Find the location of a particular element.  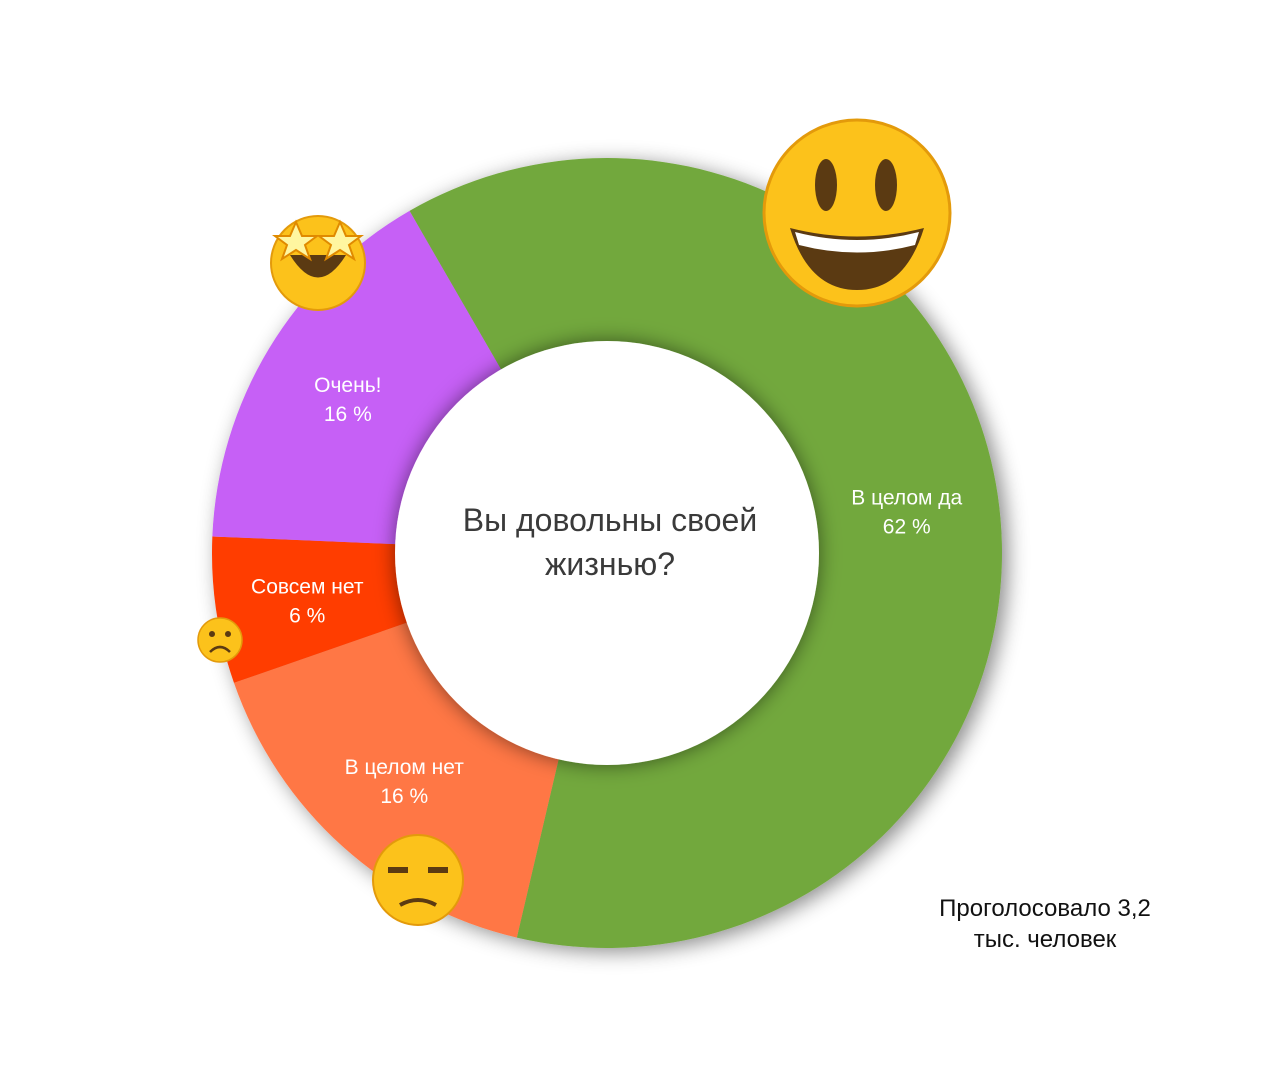

slice-label: В целом нет 16 % is located at coordinates (405, 782).